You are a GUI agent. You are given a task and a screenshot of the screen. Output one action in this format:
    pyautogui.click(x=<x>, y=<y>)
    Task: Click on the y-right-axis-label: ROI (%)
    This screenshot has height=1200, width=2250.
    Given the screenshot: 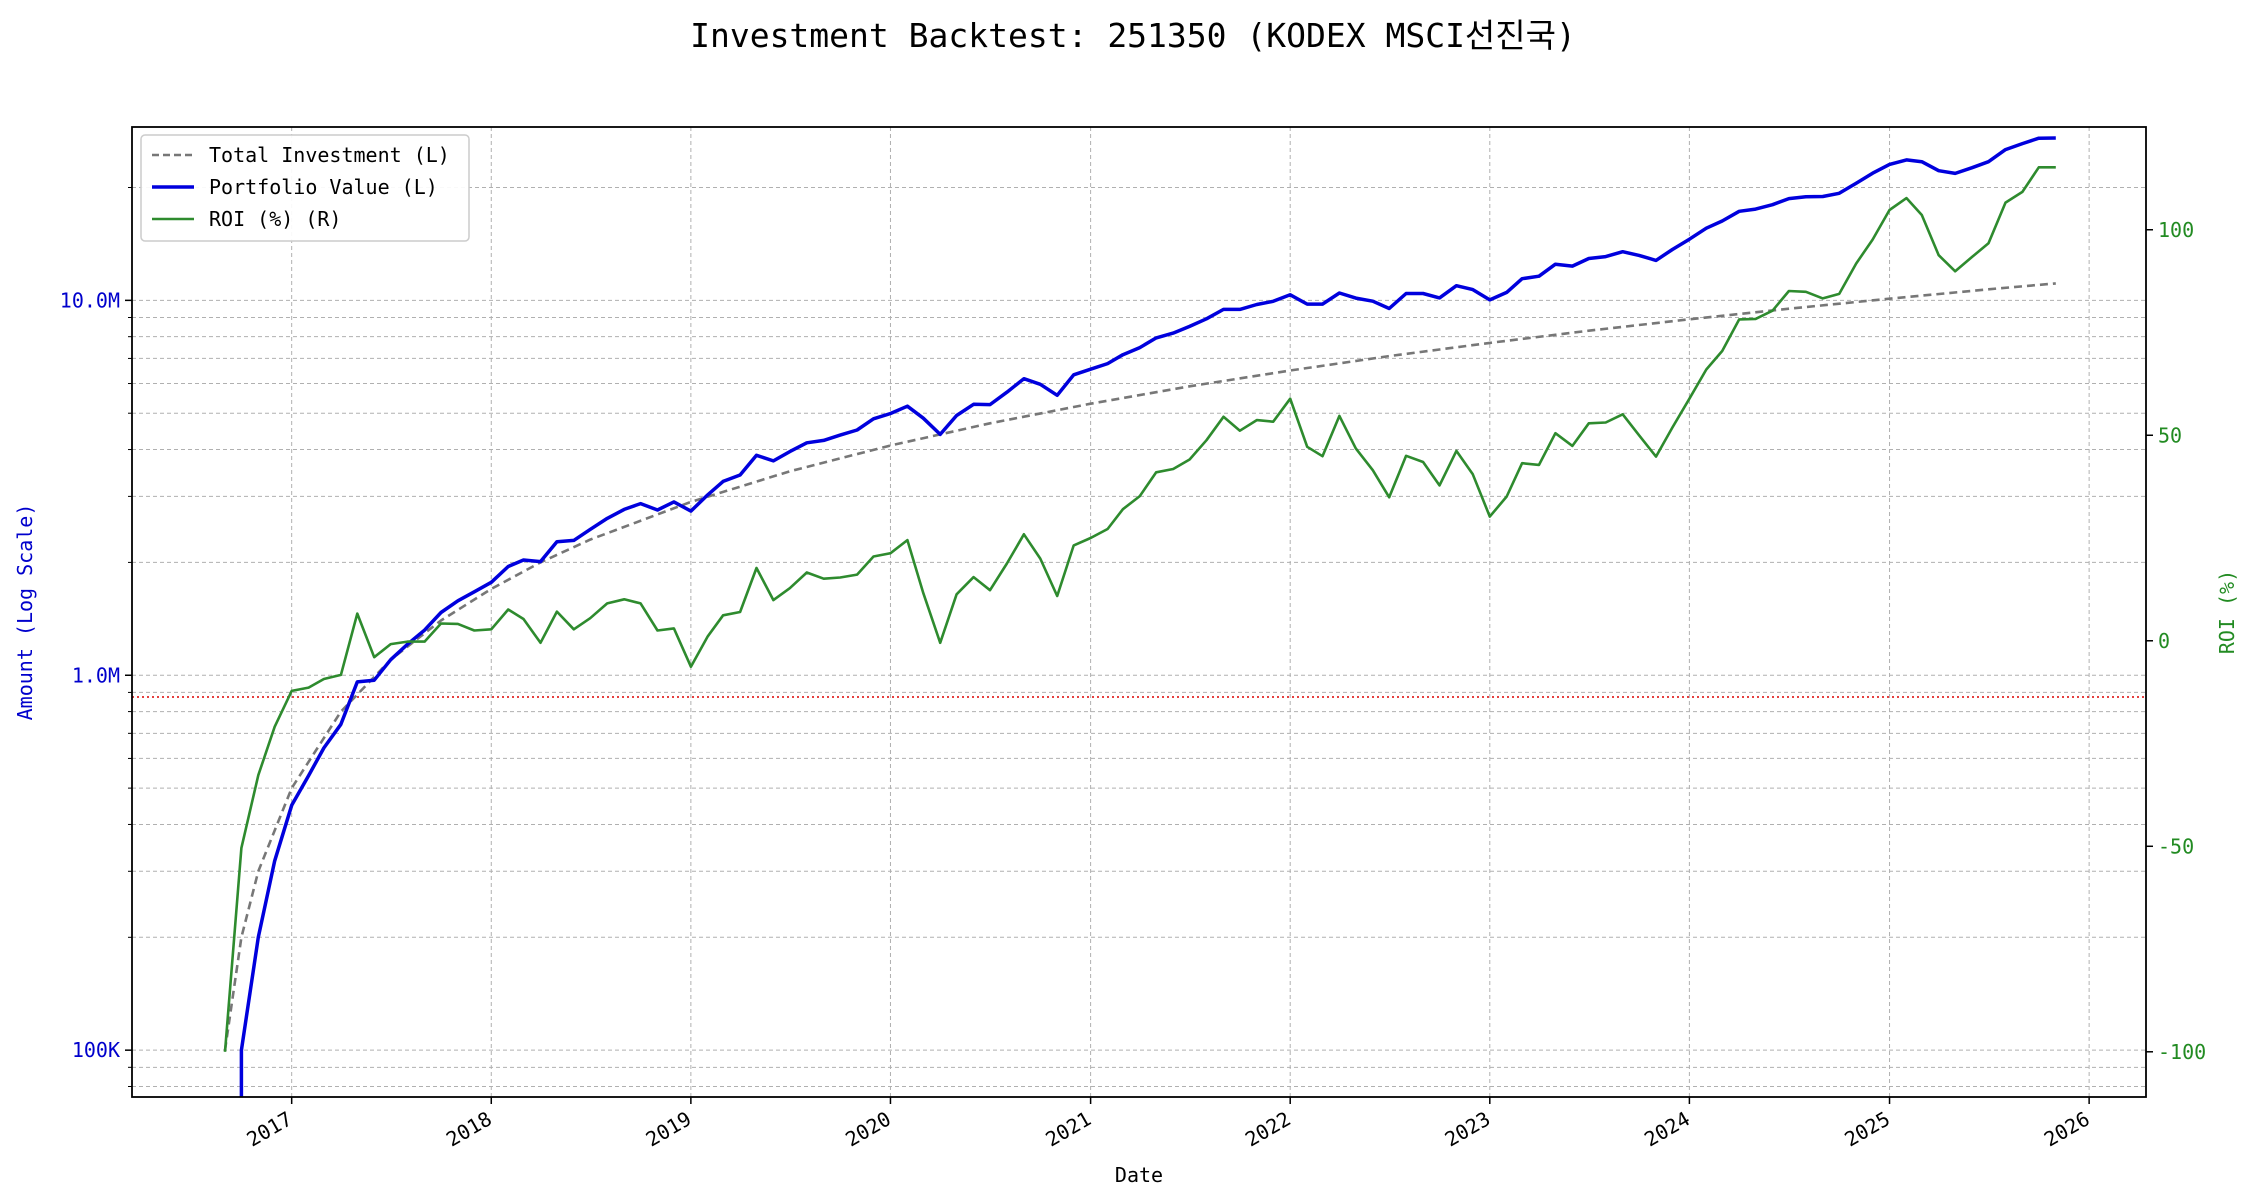 What is the action you would take?
    pyautogui.click(x=2227, y=612)
    